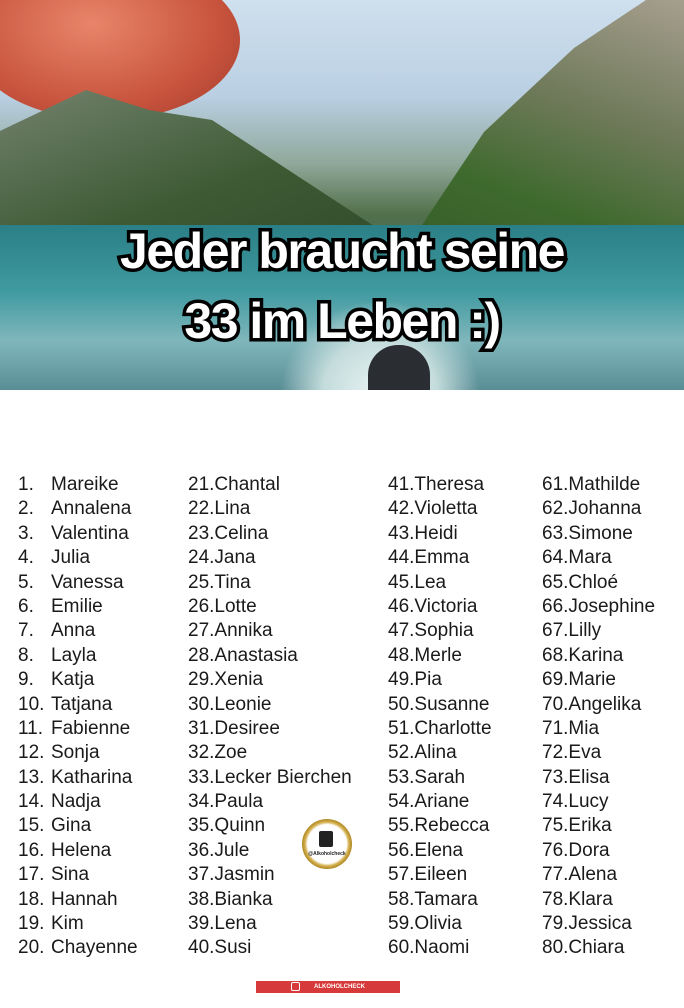  I want to click on list-number: 66., so click(555, 606).